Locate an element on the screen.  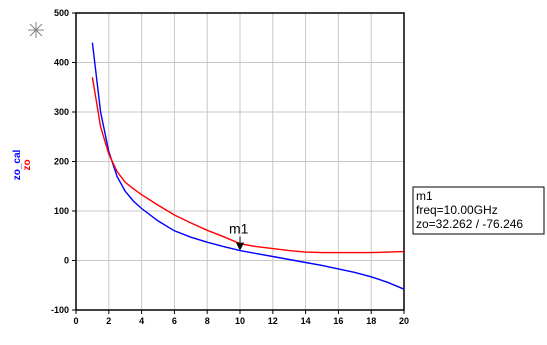
x-tick-label: 14 is located at coordinates (306, 321).